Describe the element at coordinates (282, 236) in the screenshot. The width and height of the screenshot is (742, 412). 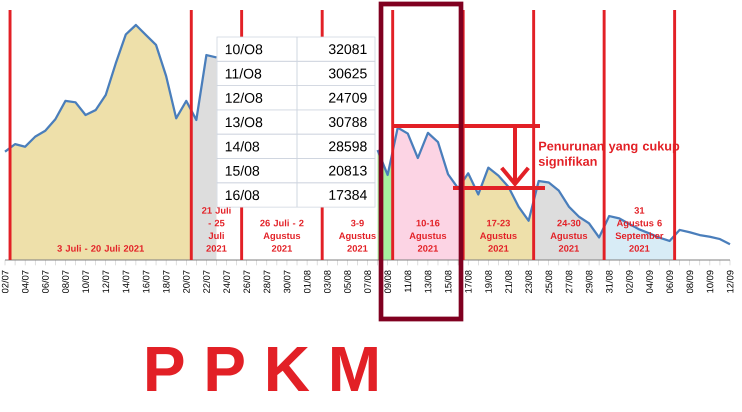
I see `annotation: 26 Juli - 2 Agustus 2021` at that location.